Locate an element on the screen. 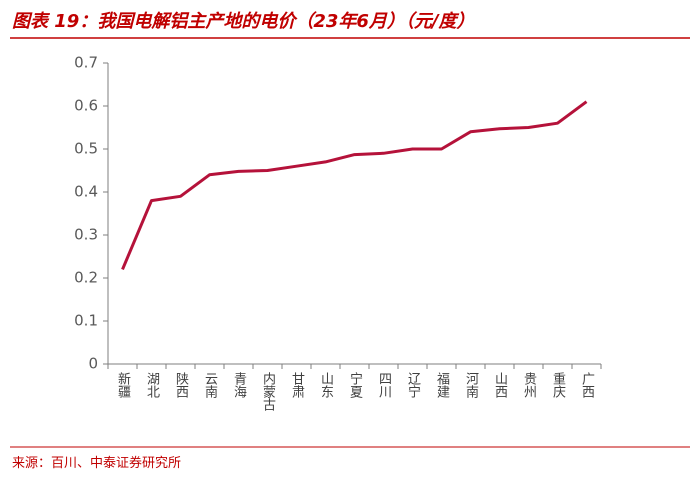 The image size is (700, 477). y-tick-label: 0.4 is located at coordinates (86, 192).